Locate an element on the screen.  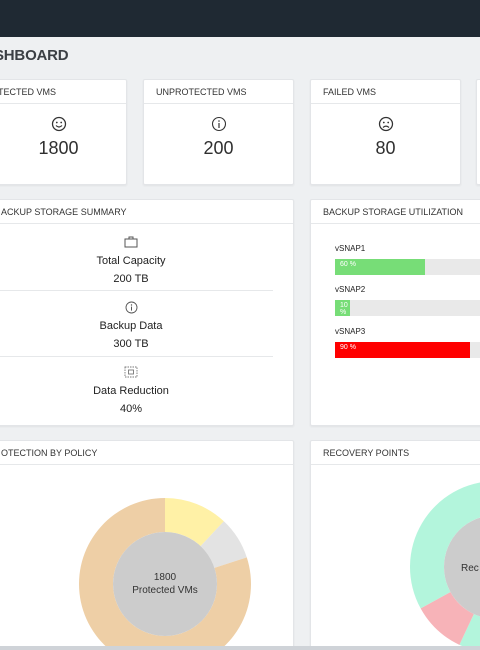
bar-fill-vsnap1: 60 % is located at coordinates (380, 267).